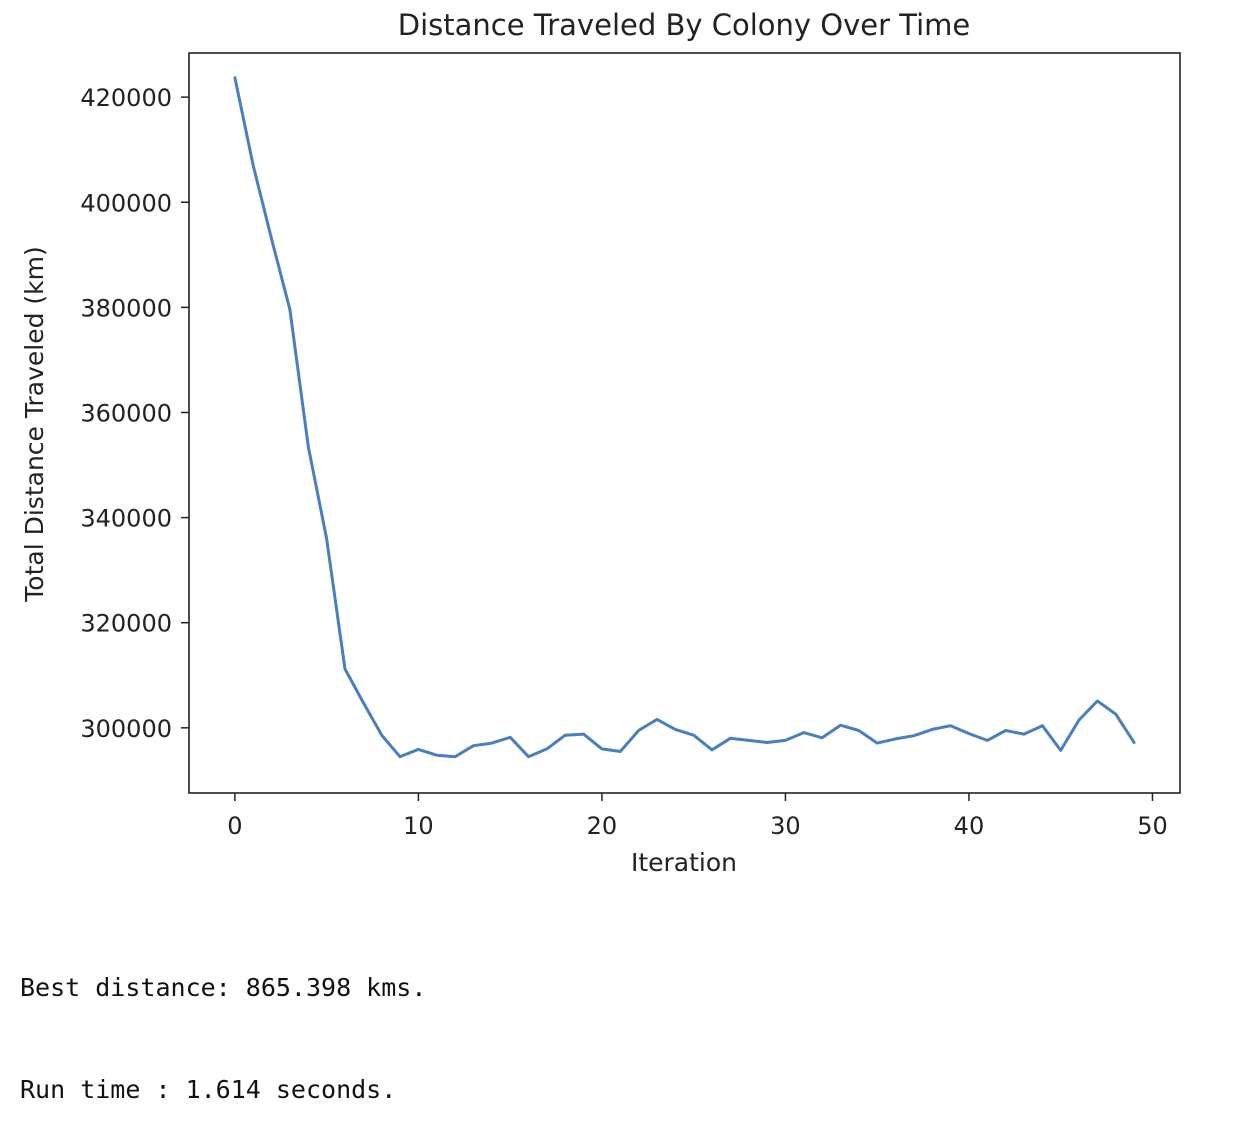 The image size is (1252, 1141). Describe the element at coordinates (34, 424) in the screenshot. I see `y-axis-label: Total Distance Traveled (km)` at that location.